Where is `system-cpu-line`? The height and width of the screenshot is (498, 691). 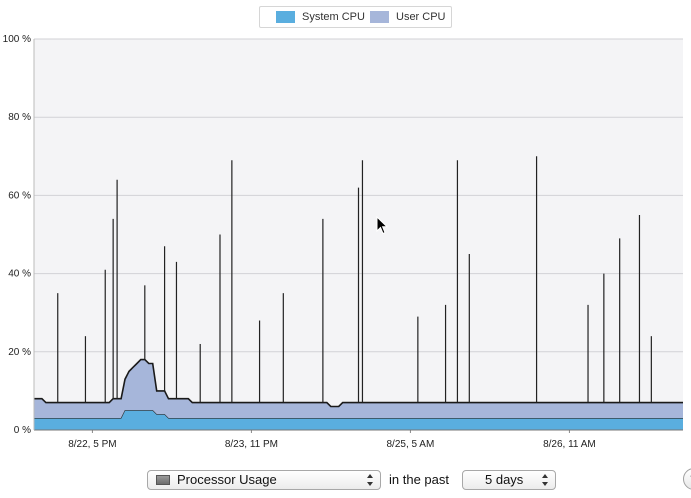
system-cpu-line is located at coordinates (358, 414).